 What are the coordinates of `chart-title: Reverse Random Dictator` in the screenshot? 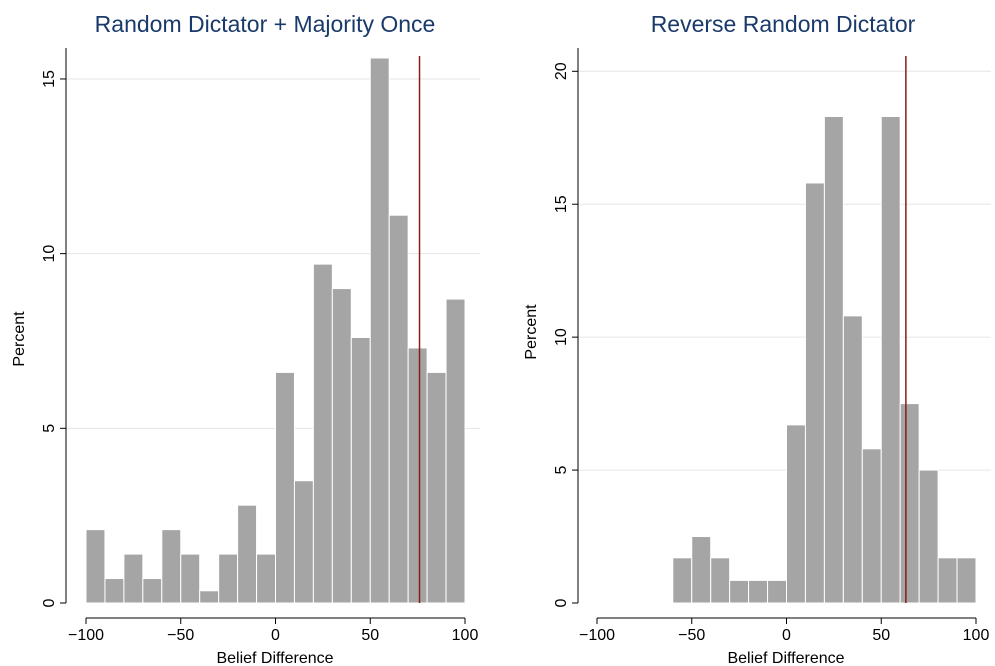 It's located at (783, 24).